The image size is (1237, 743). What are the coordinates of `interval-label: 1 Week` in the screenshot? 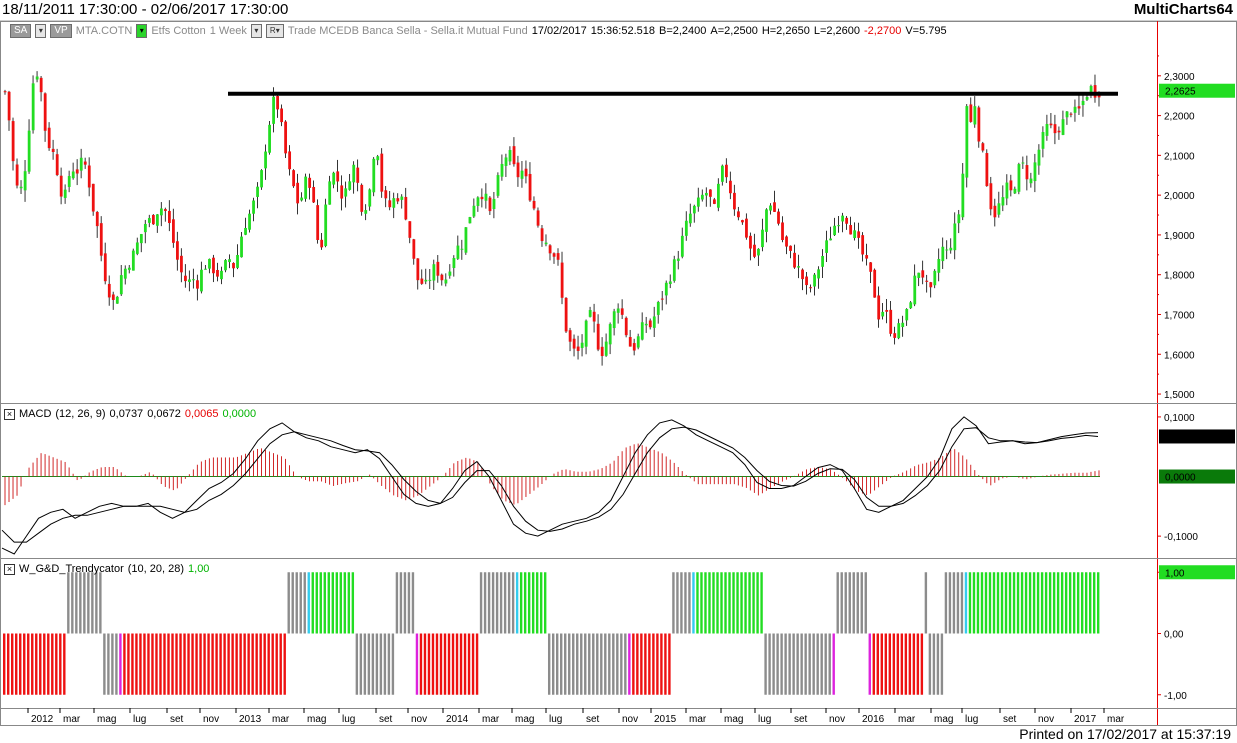 It's located at (228, 31).